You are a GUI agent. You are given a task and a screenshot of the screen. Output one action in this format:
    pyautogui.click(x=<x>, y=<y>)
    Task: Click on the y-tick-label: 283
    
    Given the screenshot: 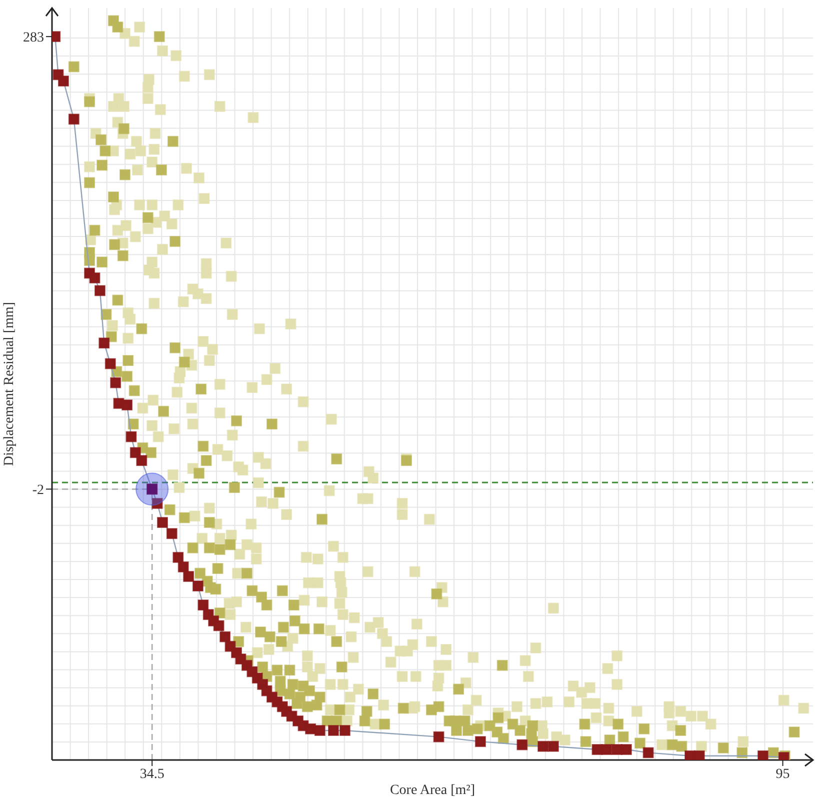 What is the action you would take?
    pyautogui.click(x=33, y=38)
    